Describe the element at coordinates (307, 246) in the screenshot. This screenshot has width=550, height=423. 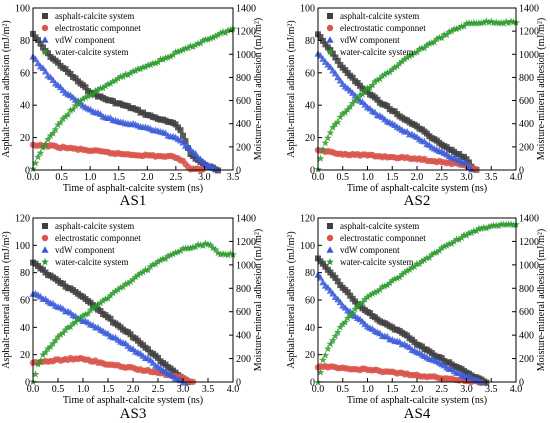
I see `y-tick-label: 100` at that location.